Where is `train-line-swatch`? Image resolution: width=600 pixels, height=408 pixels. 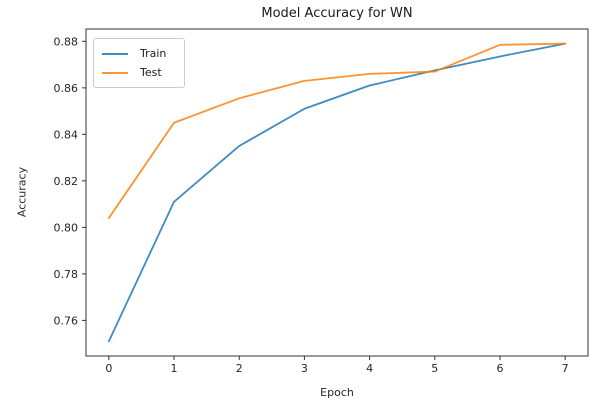 train-line-swatch is located at coordinates (115, 53).